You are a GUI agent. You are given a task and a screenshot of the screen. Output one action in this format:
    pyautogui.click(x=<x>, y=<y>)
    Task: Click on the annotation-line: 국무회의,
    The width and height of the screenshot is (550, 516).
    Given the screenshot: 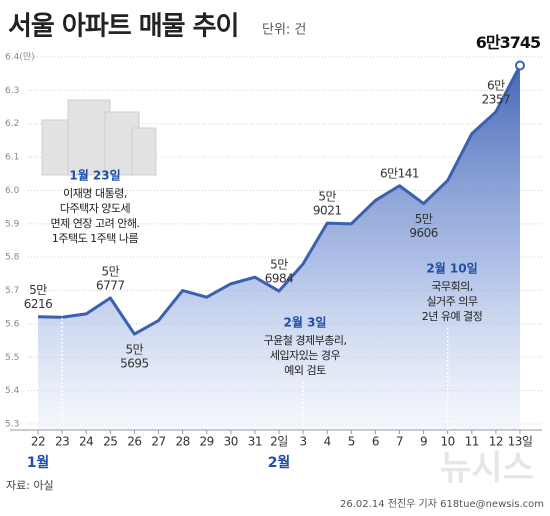 What is the action you would take?
    pyautogui.click(x=451, y=286)
    